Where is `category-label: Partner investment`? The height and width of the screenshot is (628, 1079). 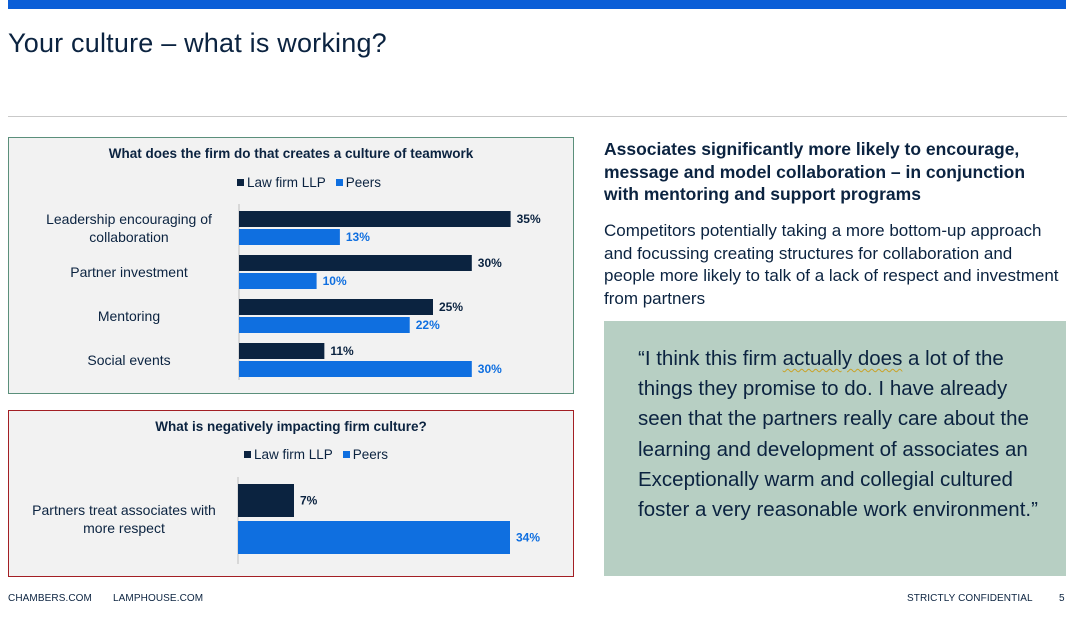 category-label: Partner investment is located at coordinates (129, 272).